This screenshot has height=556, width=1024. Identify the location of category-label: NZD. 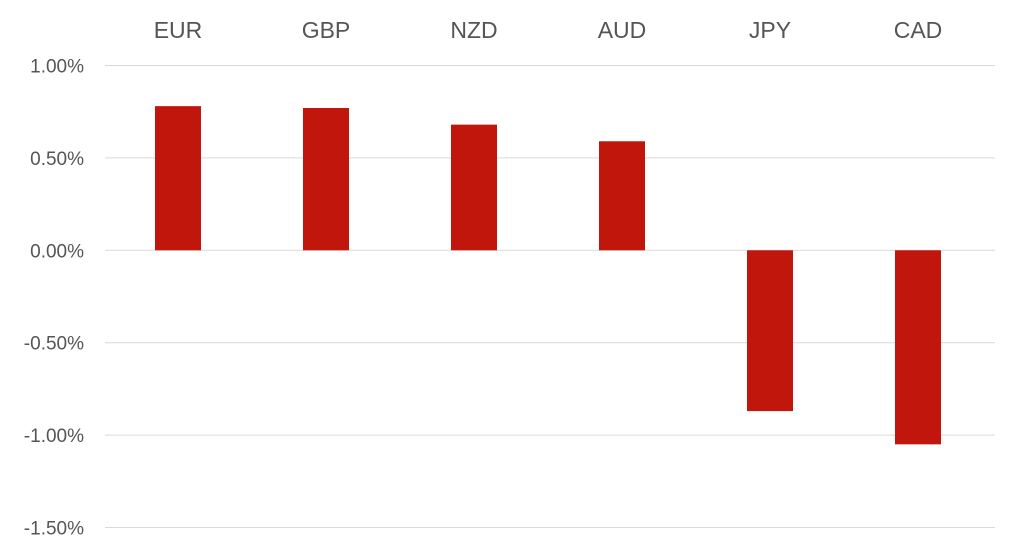
(473, 30).